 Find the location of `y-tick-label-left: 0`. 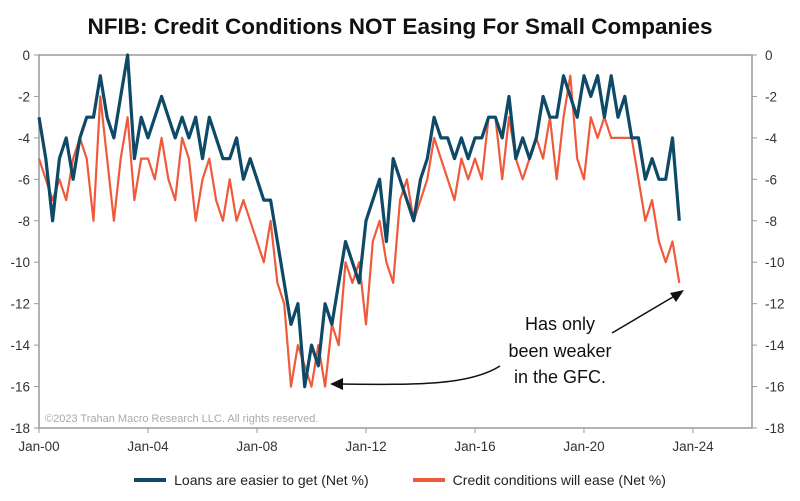

y-tick-label-left: 0 is located at coordinates (26, 55).